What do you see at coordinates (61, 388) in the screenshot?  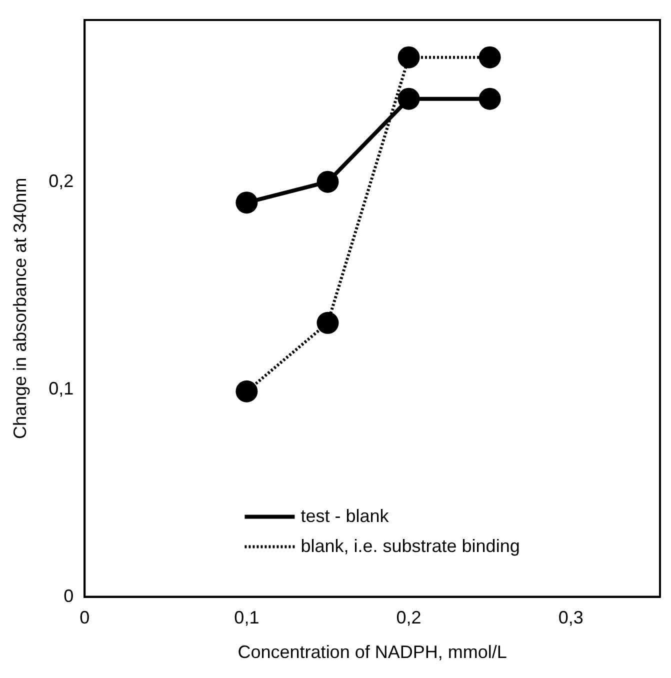 I see `y-tick-label: 0,1` at bounding box center [61, 388].